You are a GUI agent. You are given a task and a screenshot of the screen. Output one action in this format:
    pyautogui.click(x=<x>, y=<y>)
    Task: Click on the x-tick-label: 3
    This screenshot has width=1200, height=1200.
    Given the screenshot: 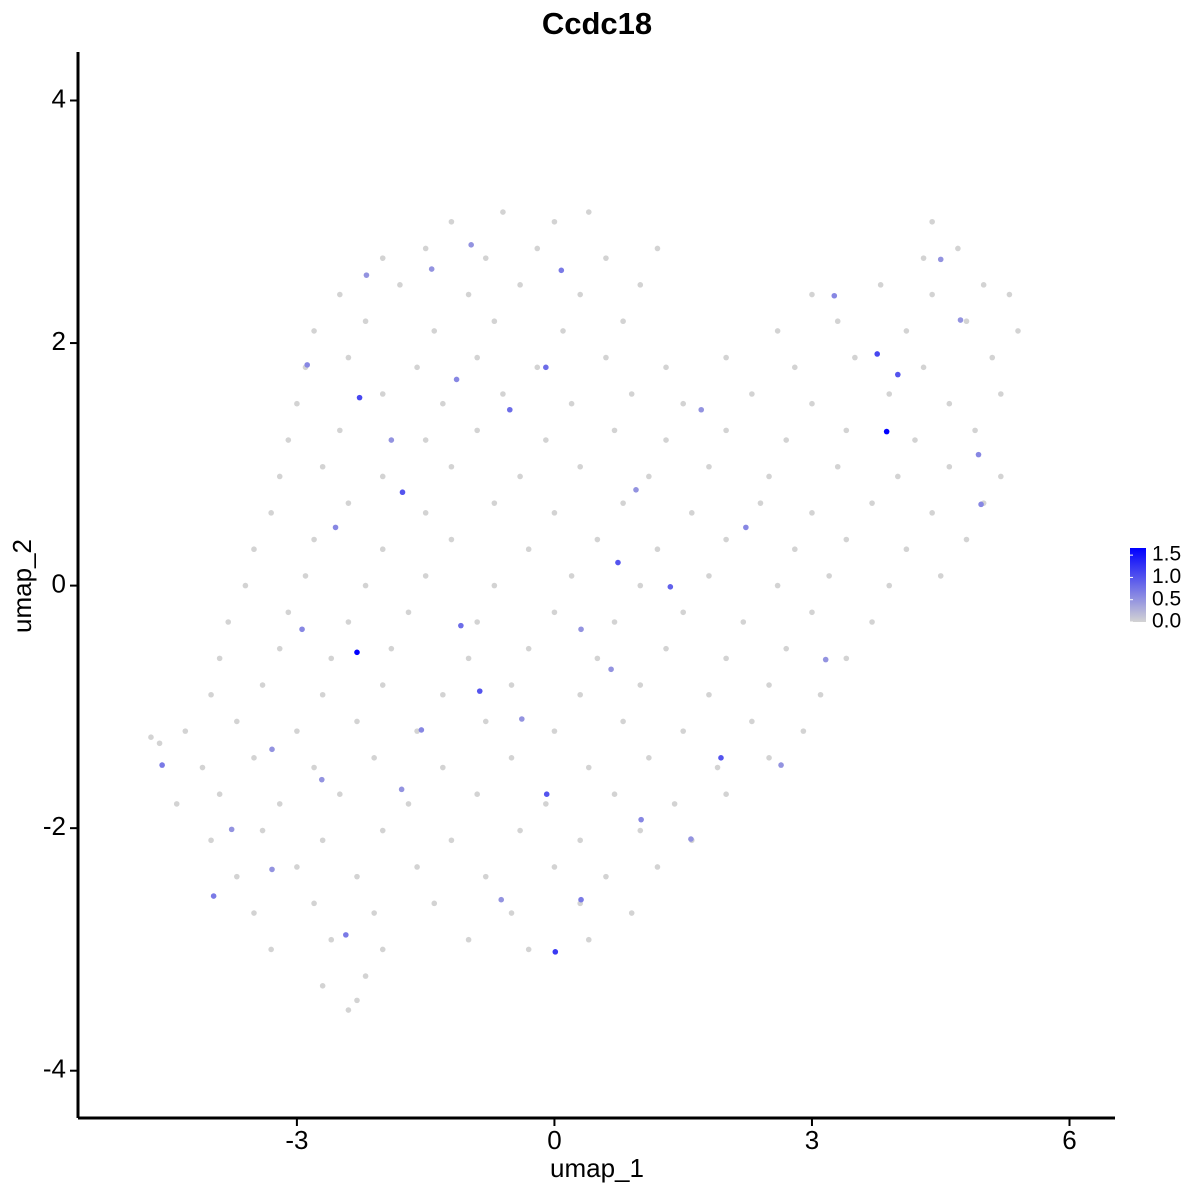 What is the action you would take?
    pyautogui.click(x=812, y=1140)
    